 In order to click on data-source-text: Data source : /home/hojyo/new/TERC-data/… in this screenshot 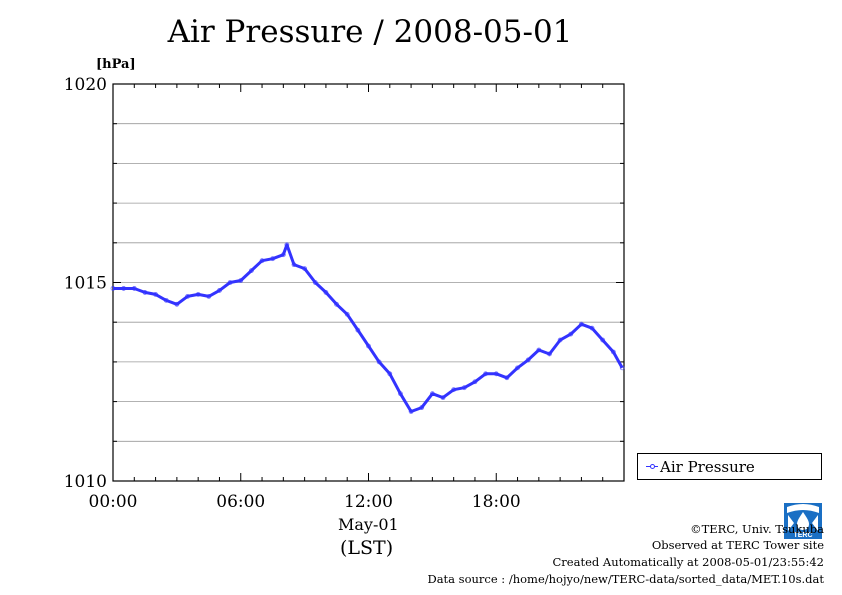, I will do `click(625, 579)`.